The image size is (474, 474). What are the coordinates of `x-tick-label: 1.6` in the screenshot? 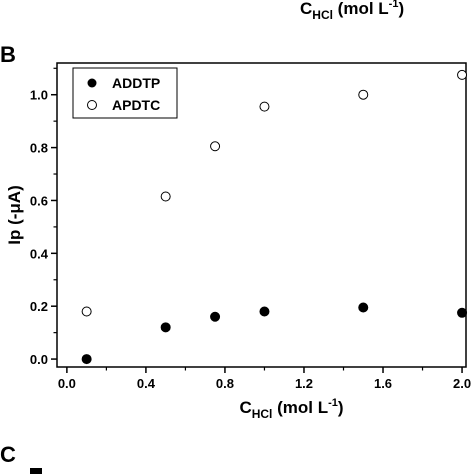 It's located at (383, 383).